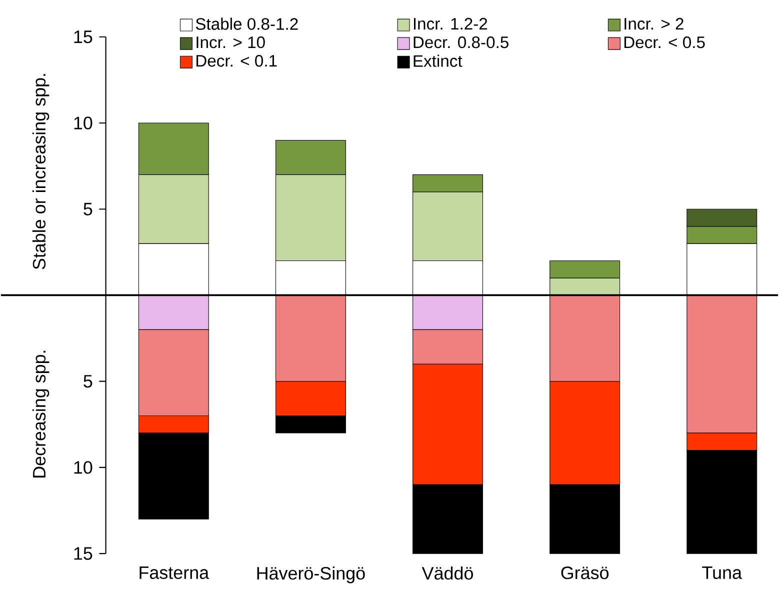 The height and width of the screenshot is (590, 779). Describe the element at coordinates (230, 42) in the screenshot. I see `legend-label: Incr. > 10` at that location.